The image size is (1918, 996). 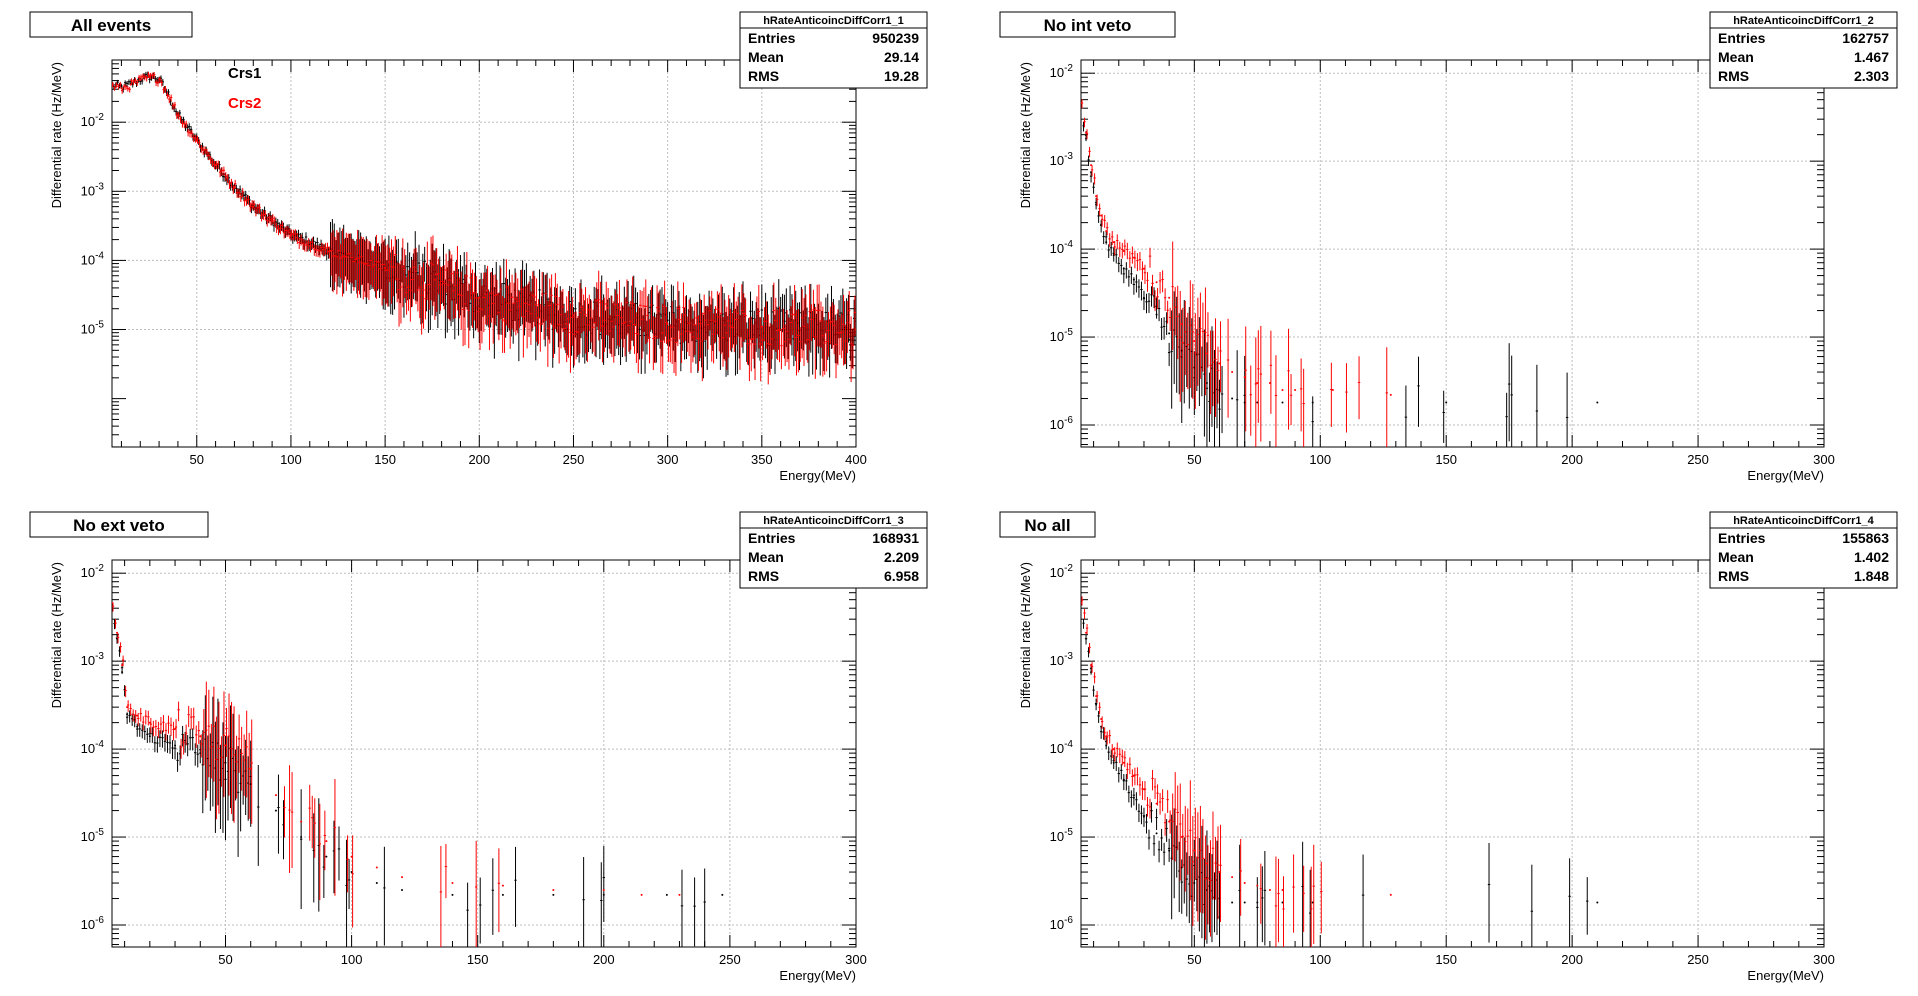 I want to click on panel-title: No ext veto, so click(x=119, y=525).